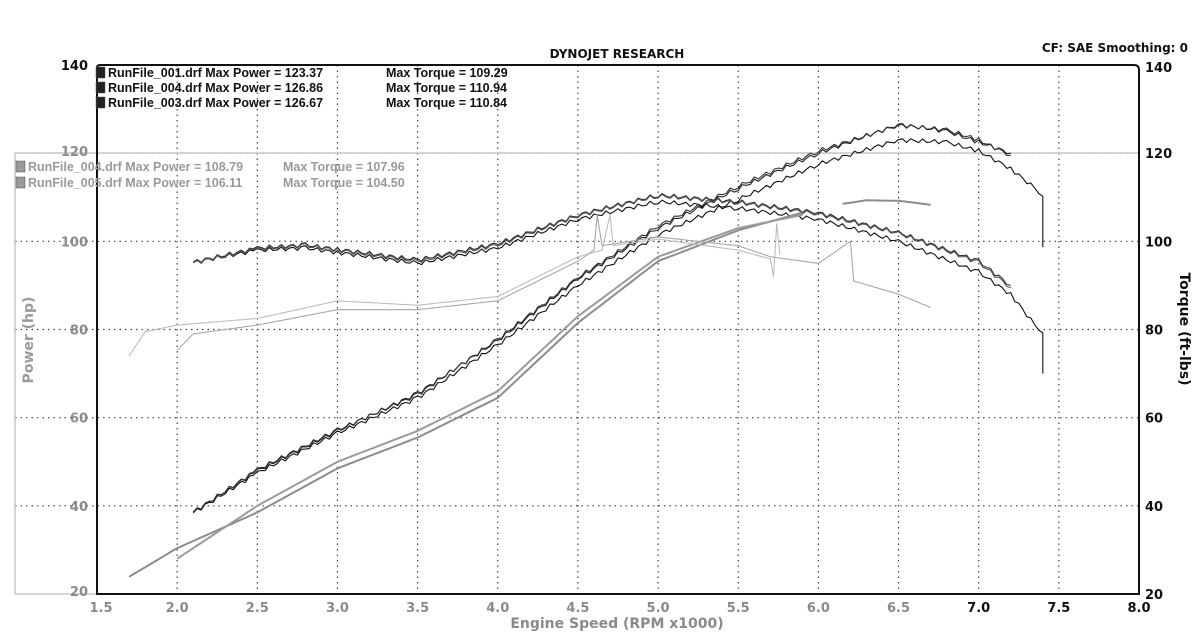 This screenshot has width=1200, height=635. Describe the element at coordinates (1158, 154) in the screenshot. I see `y2-tick-label: 120` at that location.